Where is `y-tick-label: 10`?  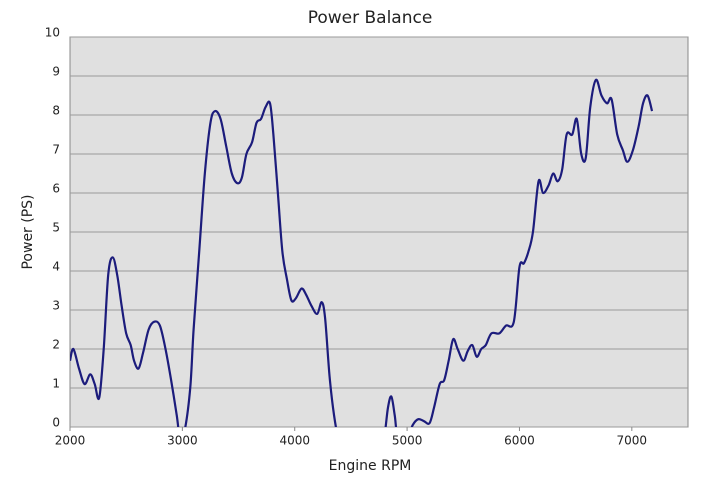 y-tick-label: 10 is located at coordinates (52, 33).